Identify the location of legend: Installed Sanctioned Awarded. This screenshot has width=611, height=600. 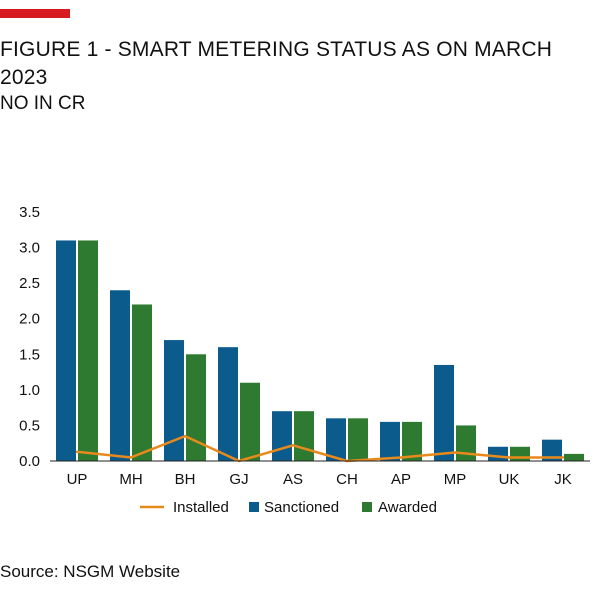
(288, 507).